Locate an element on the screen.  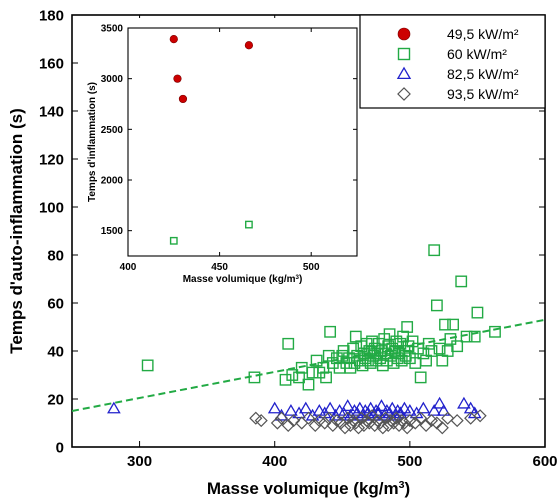
legend-label-1: 60 kW/m² is located at coordinates (477, 54).